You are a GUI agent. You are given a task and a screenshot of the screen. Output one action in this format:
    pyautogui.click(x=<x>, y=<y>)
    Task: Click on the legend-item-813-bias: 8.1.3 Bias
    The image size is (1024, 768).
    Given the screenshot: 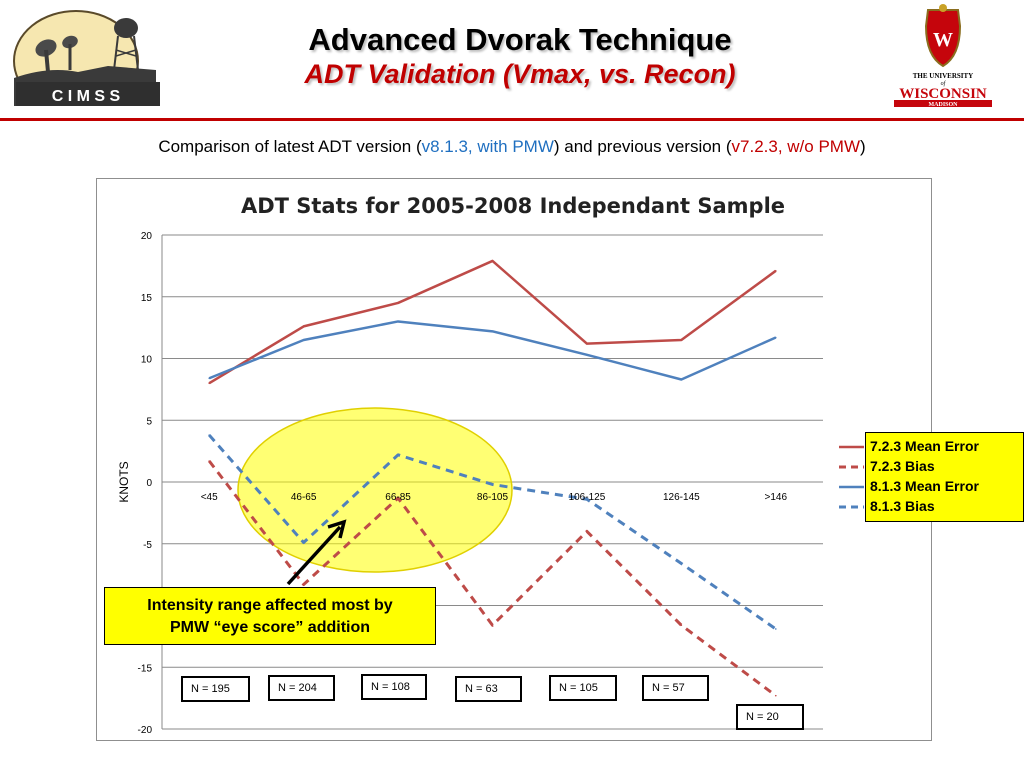 What is the action you would take?
    pyautogui.click(x=902, y=506)
    